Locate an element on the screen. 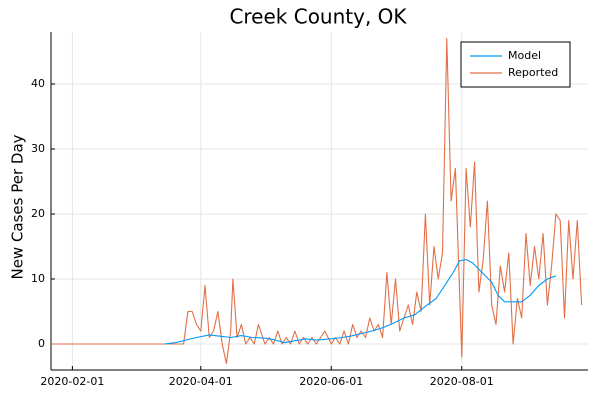 Image resolution: width=600 pixels, height=400 pixels. chart-title: Creek County, OK is located at coordinates (318, 17).